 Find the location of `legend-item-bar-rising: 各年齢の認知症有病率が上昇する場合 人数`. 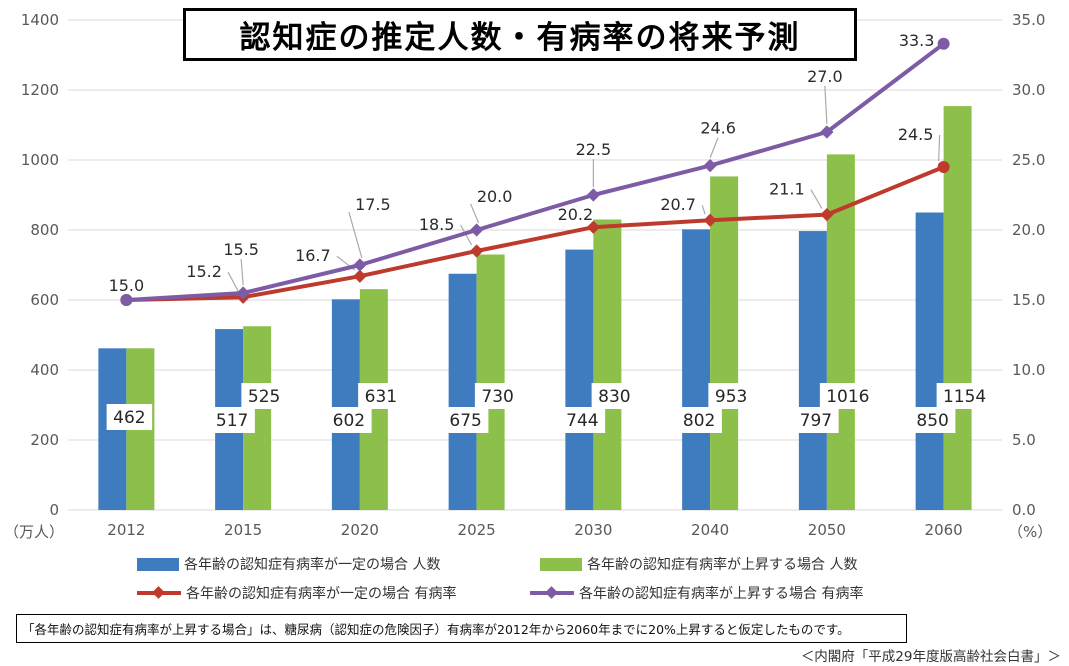

legend-item-bar-rising: 各年齢の認知症有病率が上昇する場合 人数 is located at coordinates (698, 564).